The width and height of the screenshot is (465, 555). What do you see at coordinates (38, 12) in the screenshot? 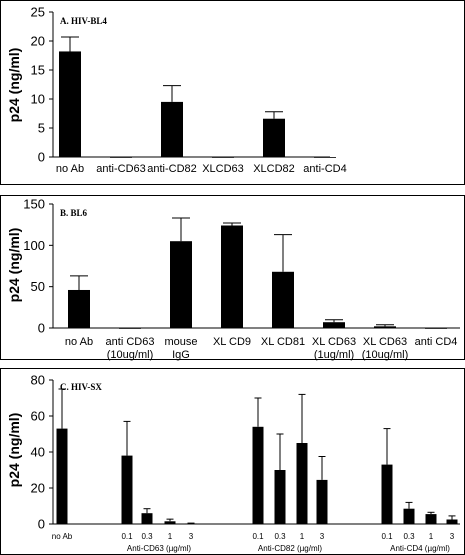
I see `y-tick-label: 25` at bounding box center [38, 12].